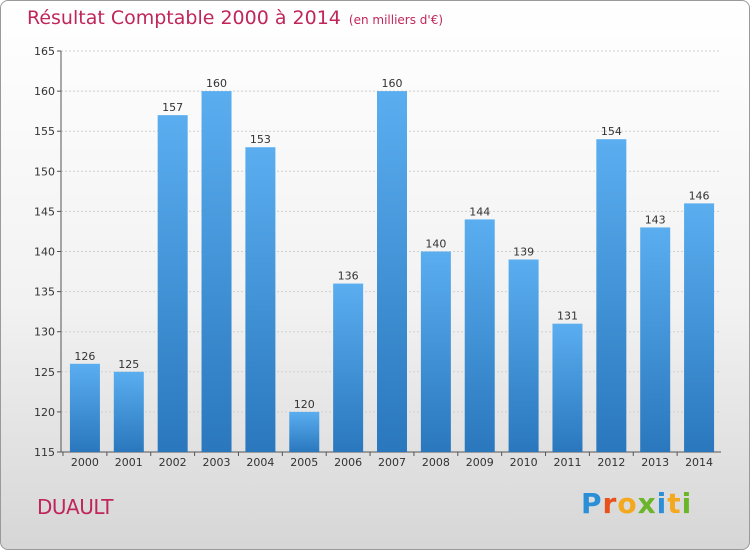 The image size is (750, 550). Describe the element at coordinates (128, 364) in the screenshot. I see `data-label-2001: 125` at that location.